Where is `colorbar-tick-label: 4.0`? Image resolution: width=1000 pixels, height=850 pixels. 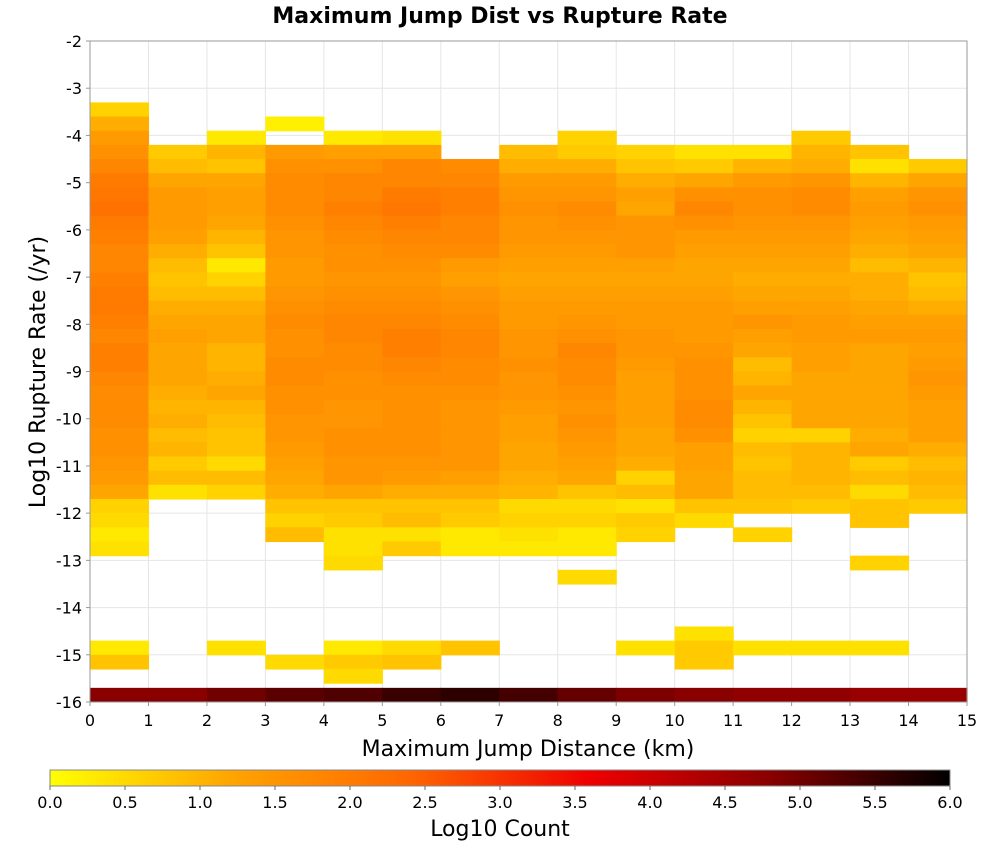 colorbar-tick-label: 4.0 is located at coordinates (649, 802).